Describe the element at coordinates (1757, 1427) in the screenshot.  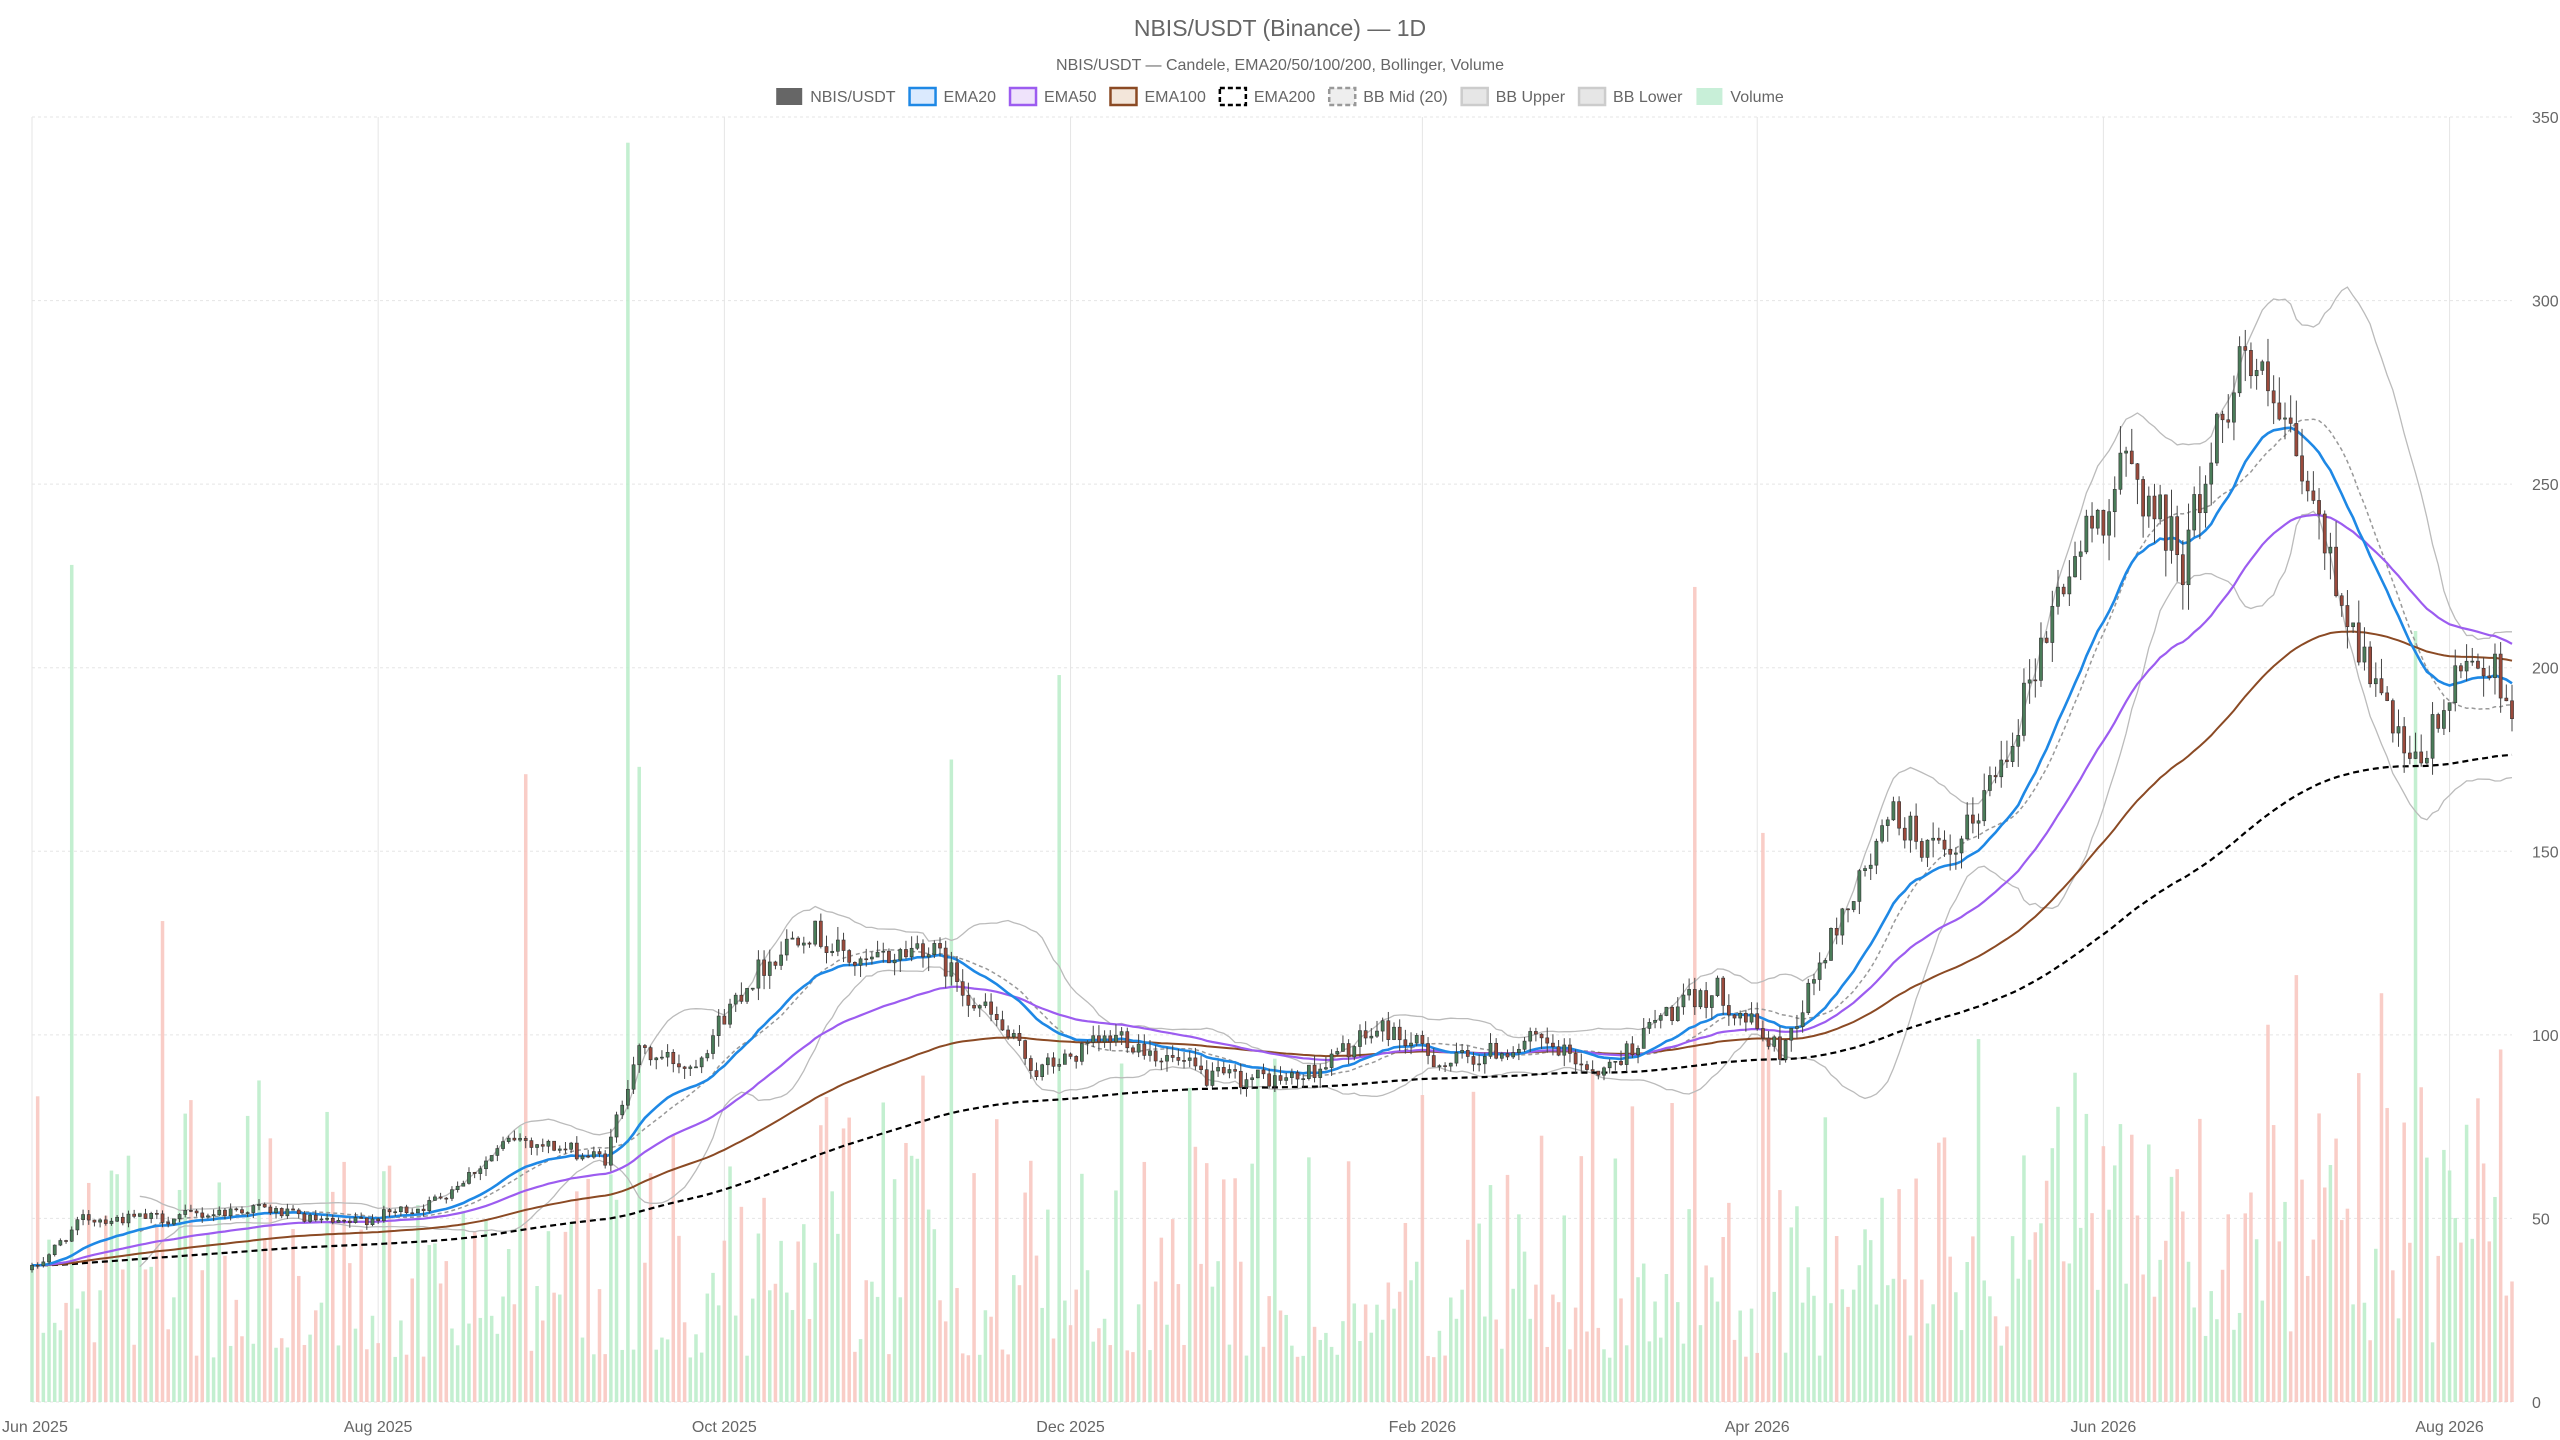
I see `x-tick-label: Apr 2026` at that location.